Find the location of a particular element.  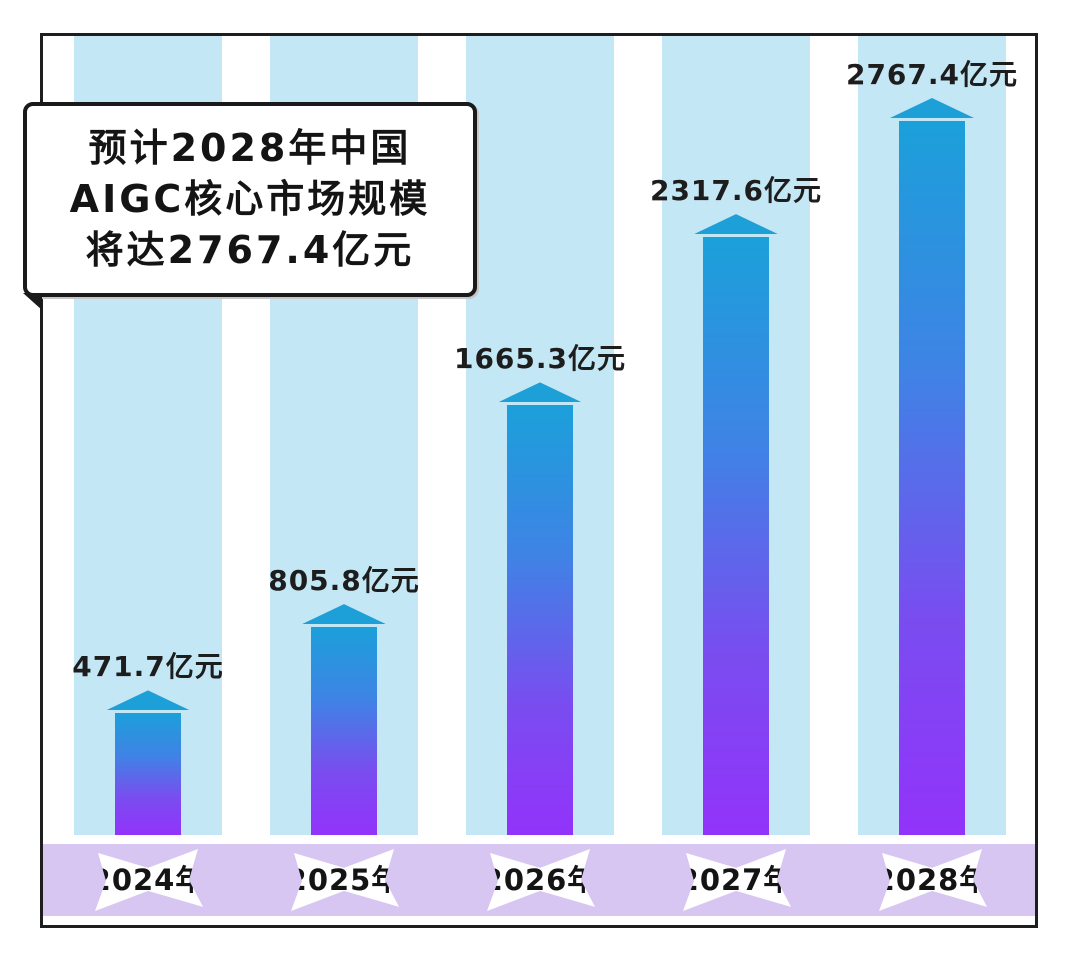

bar-group-2027年: 2317.6亿元 is located at coordinates (735, 506).